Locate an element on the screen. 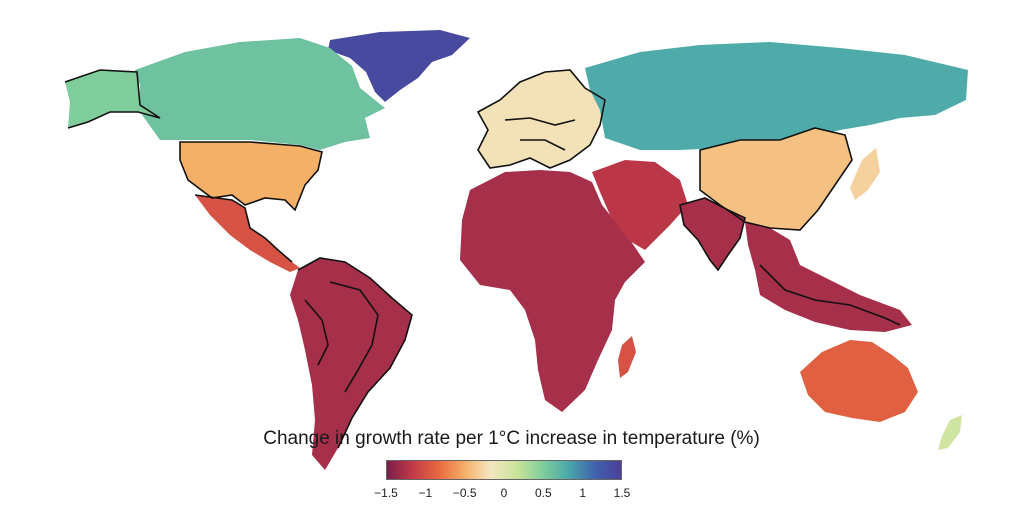  legend-tick-label: 0 is located at coordinates (504, 493).